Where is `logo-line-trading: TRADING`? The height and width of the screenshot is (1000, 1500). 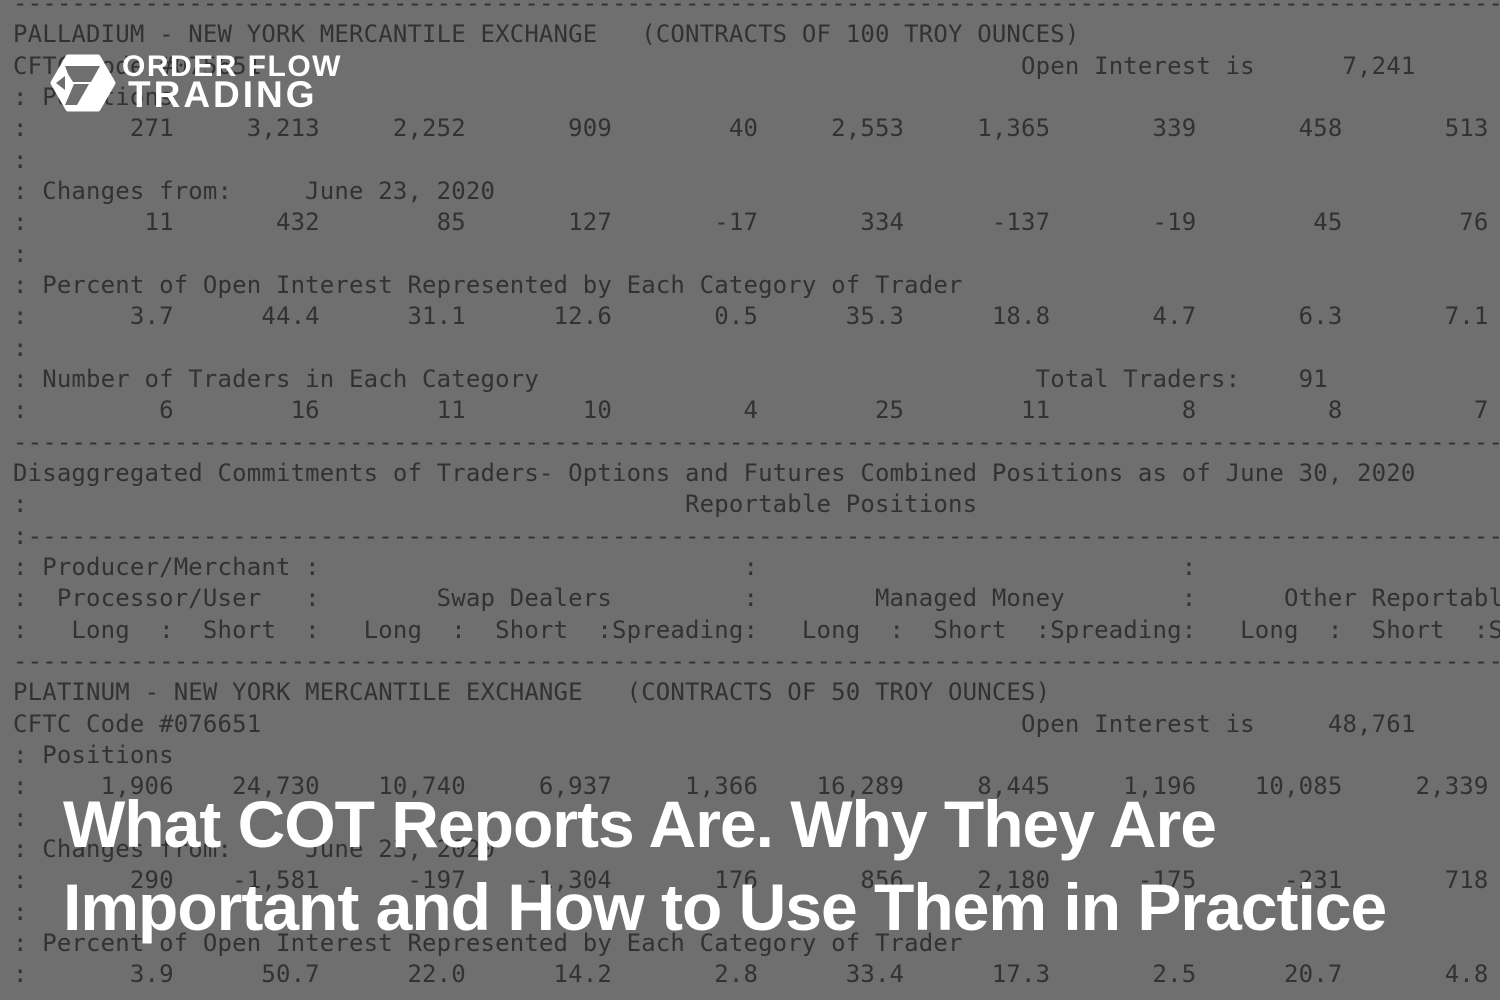
logo-line-trading: TRADING is located at coordinates (223, 94).